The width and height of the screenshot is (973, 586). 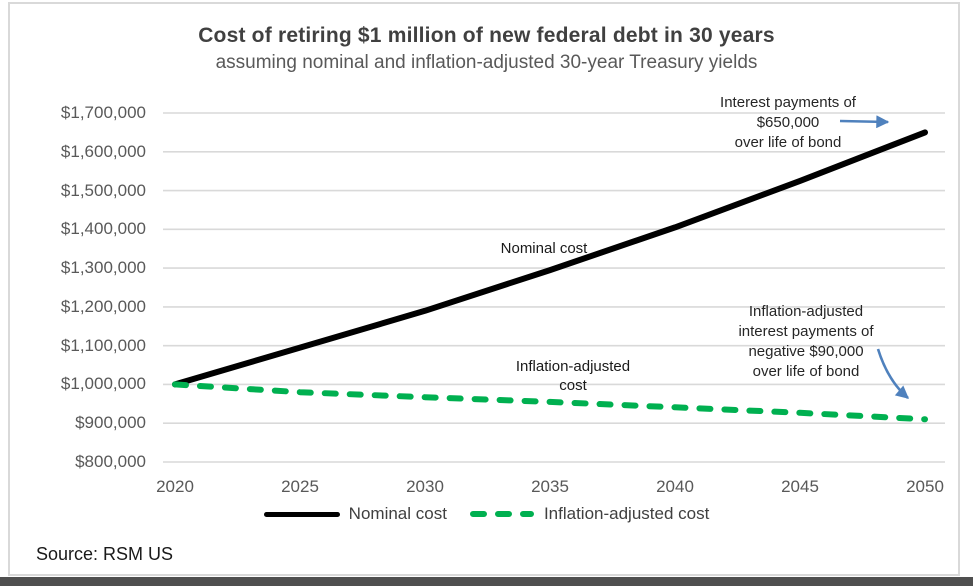 What do you see at coordinates (175, 486) in the screenshot?
I see `x-axis-label: 2020` at bounding box center [175, 486].